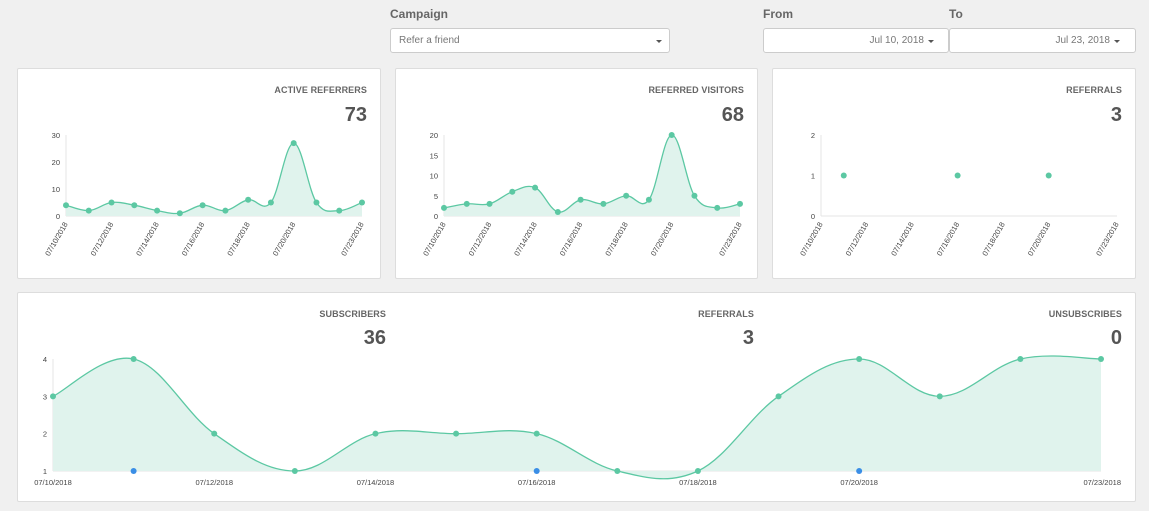 The height and width of the screenshot is (511, 1149). Describe the element at coordinates (1085, 314) in the screenshot. I see `unsubscribes-title: UNSUBSCRIBES` at that location.